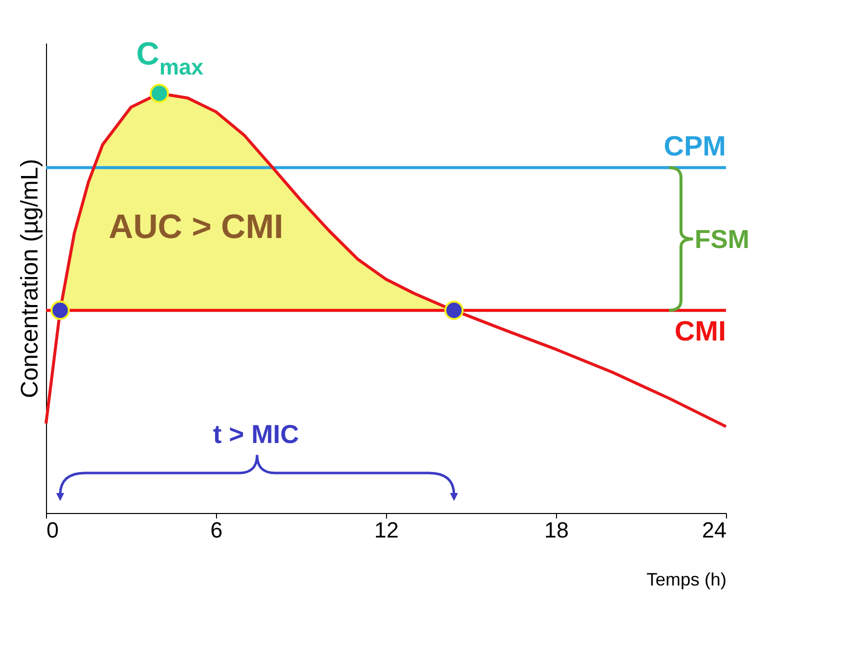 Image resolution: width=847 pixels, height=663 pixels. What do you see at coordinates (722, 239) in the screenshot?
I see `annotation: FSM` at bounding box center [722, 239].